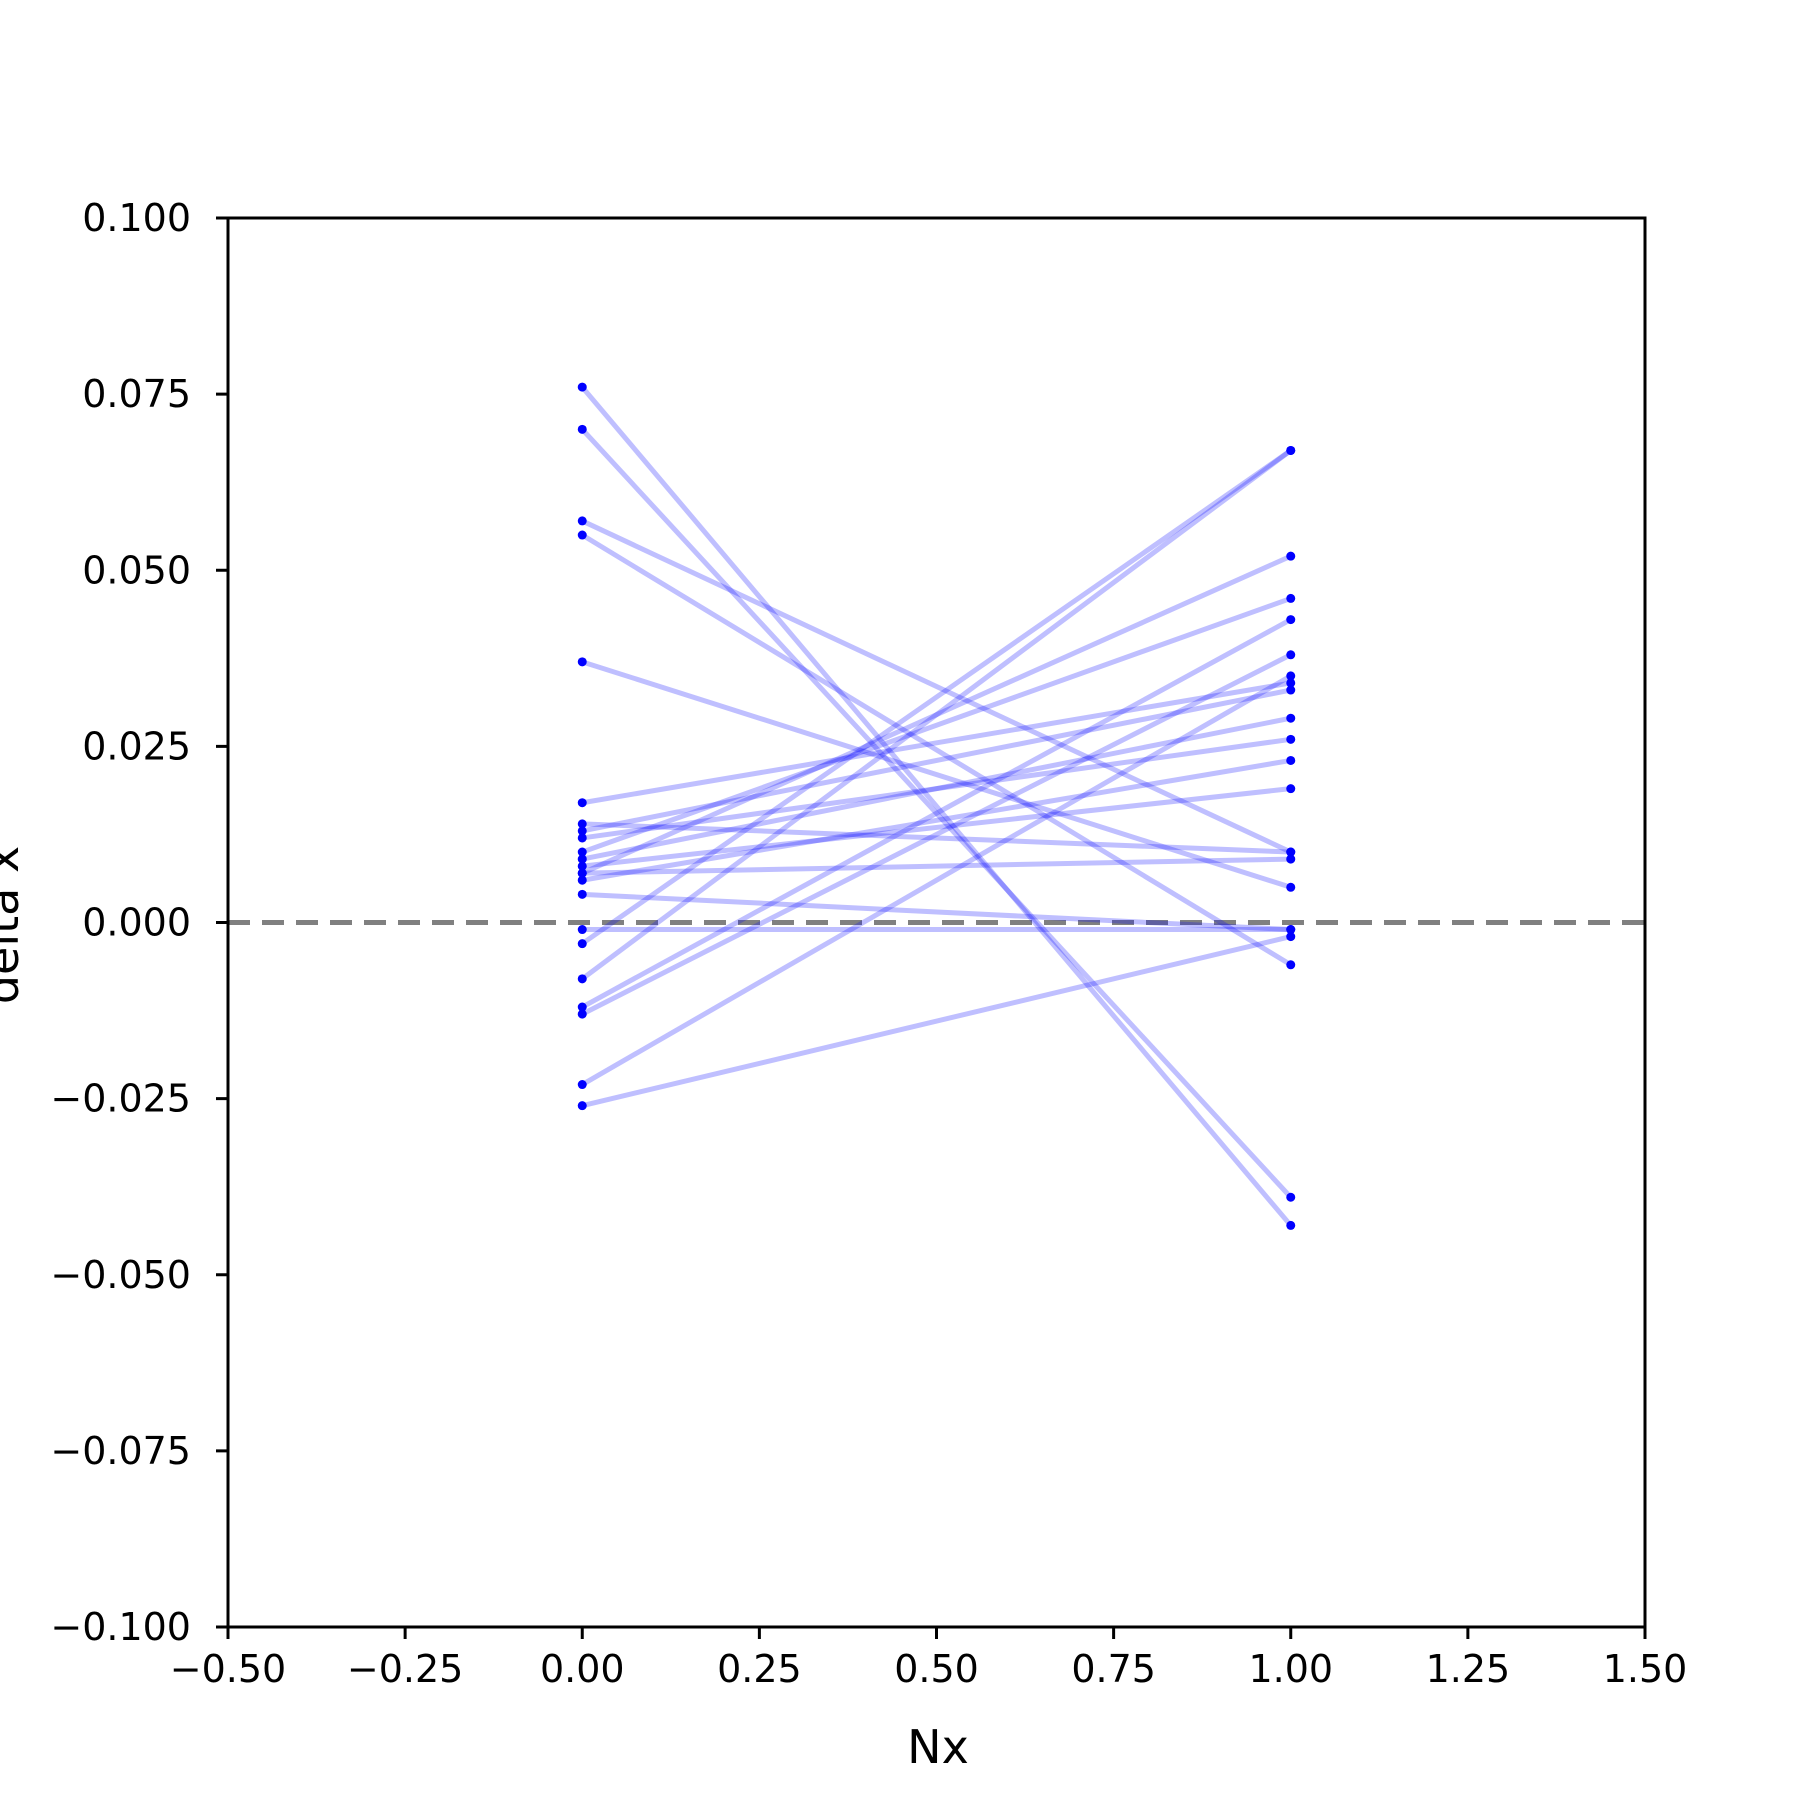 This screenshot has height=1800, width=1800. What do you see at coordinates (759, 1669) in the screenshot?
I see `x-tick-label: 0.25` at bounding box center [759, 1669].